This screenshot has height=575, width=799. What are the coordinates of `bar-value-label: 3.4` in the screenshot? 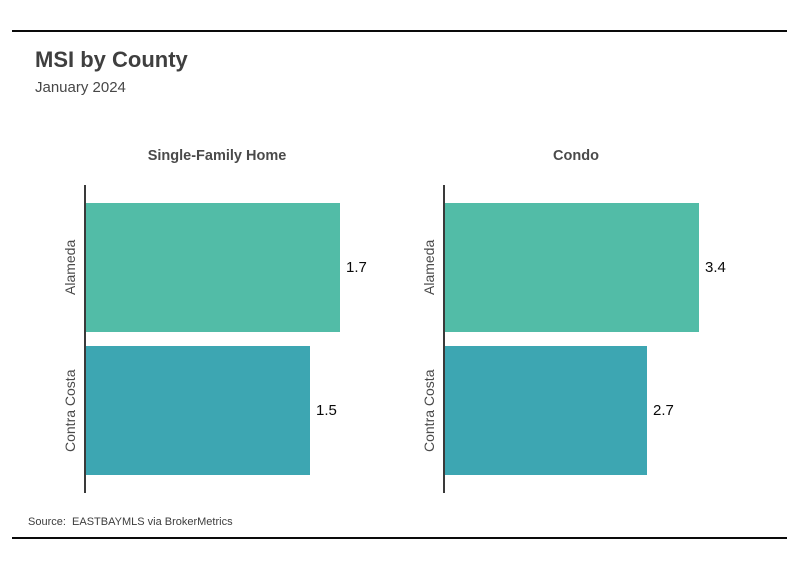 It's located at (715, 267).